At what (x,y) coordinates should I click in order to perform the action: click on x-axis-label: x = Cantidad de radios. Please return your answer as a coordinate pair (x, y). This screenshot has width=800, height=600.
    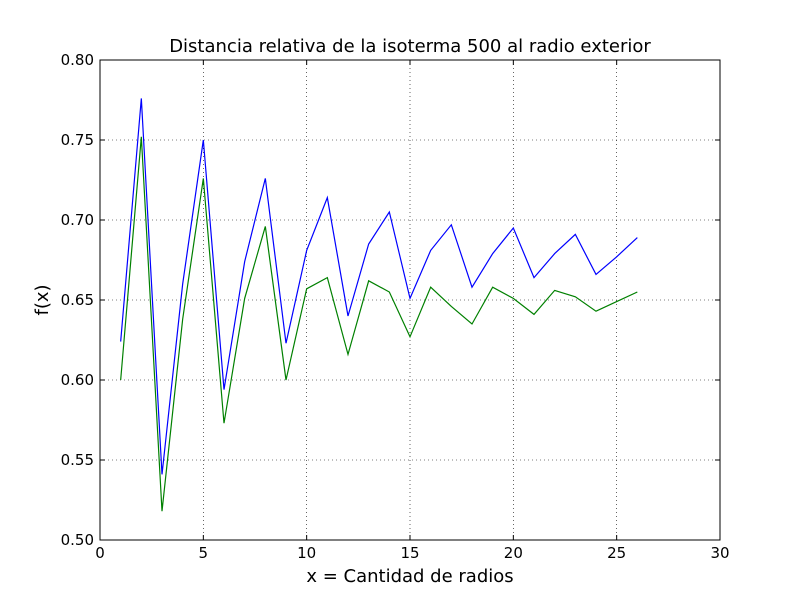
    Looking at the image, I should click on (409, 576).